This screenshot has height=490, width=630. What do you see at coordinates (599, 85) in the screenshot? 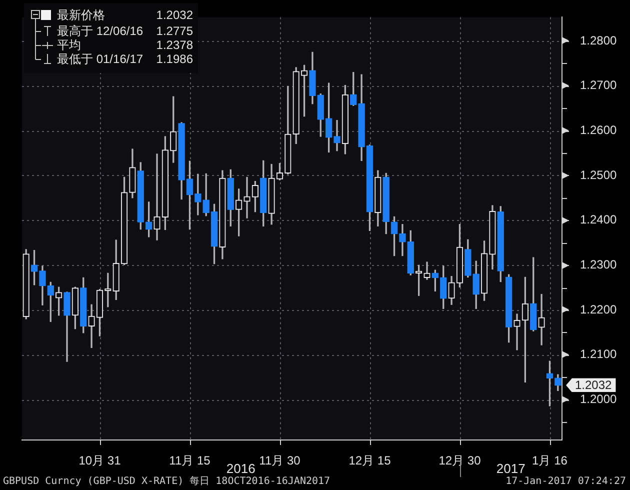
I see `y-tick-label: 1.2700` at bounding box center [599, 85].